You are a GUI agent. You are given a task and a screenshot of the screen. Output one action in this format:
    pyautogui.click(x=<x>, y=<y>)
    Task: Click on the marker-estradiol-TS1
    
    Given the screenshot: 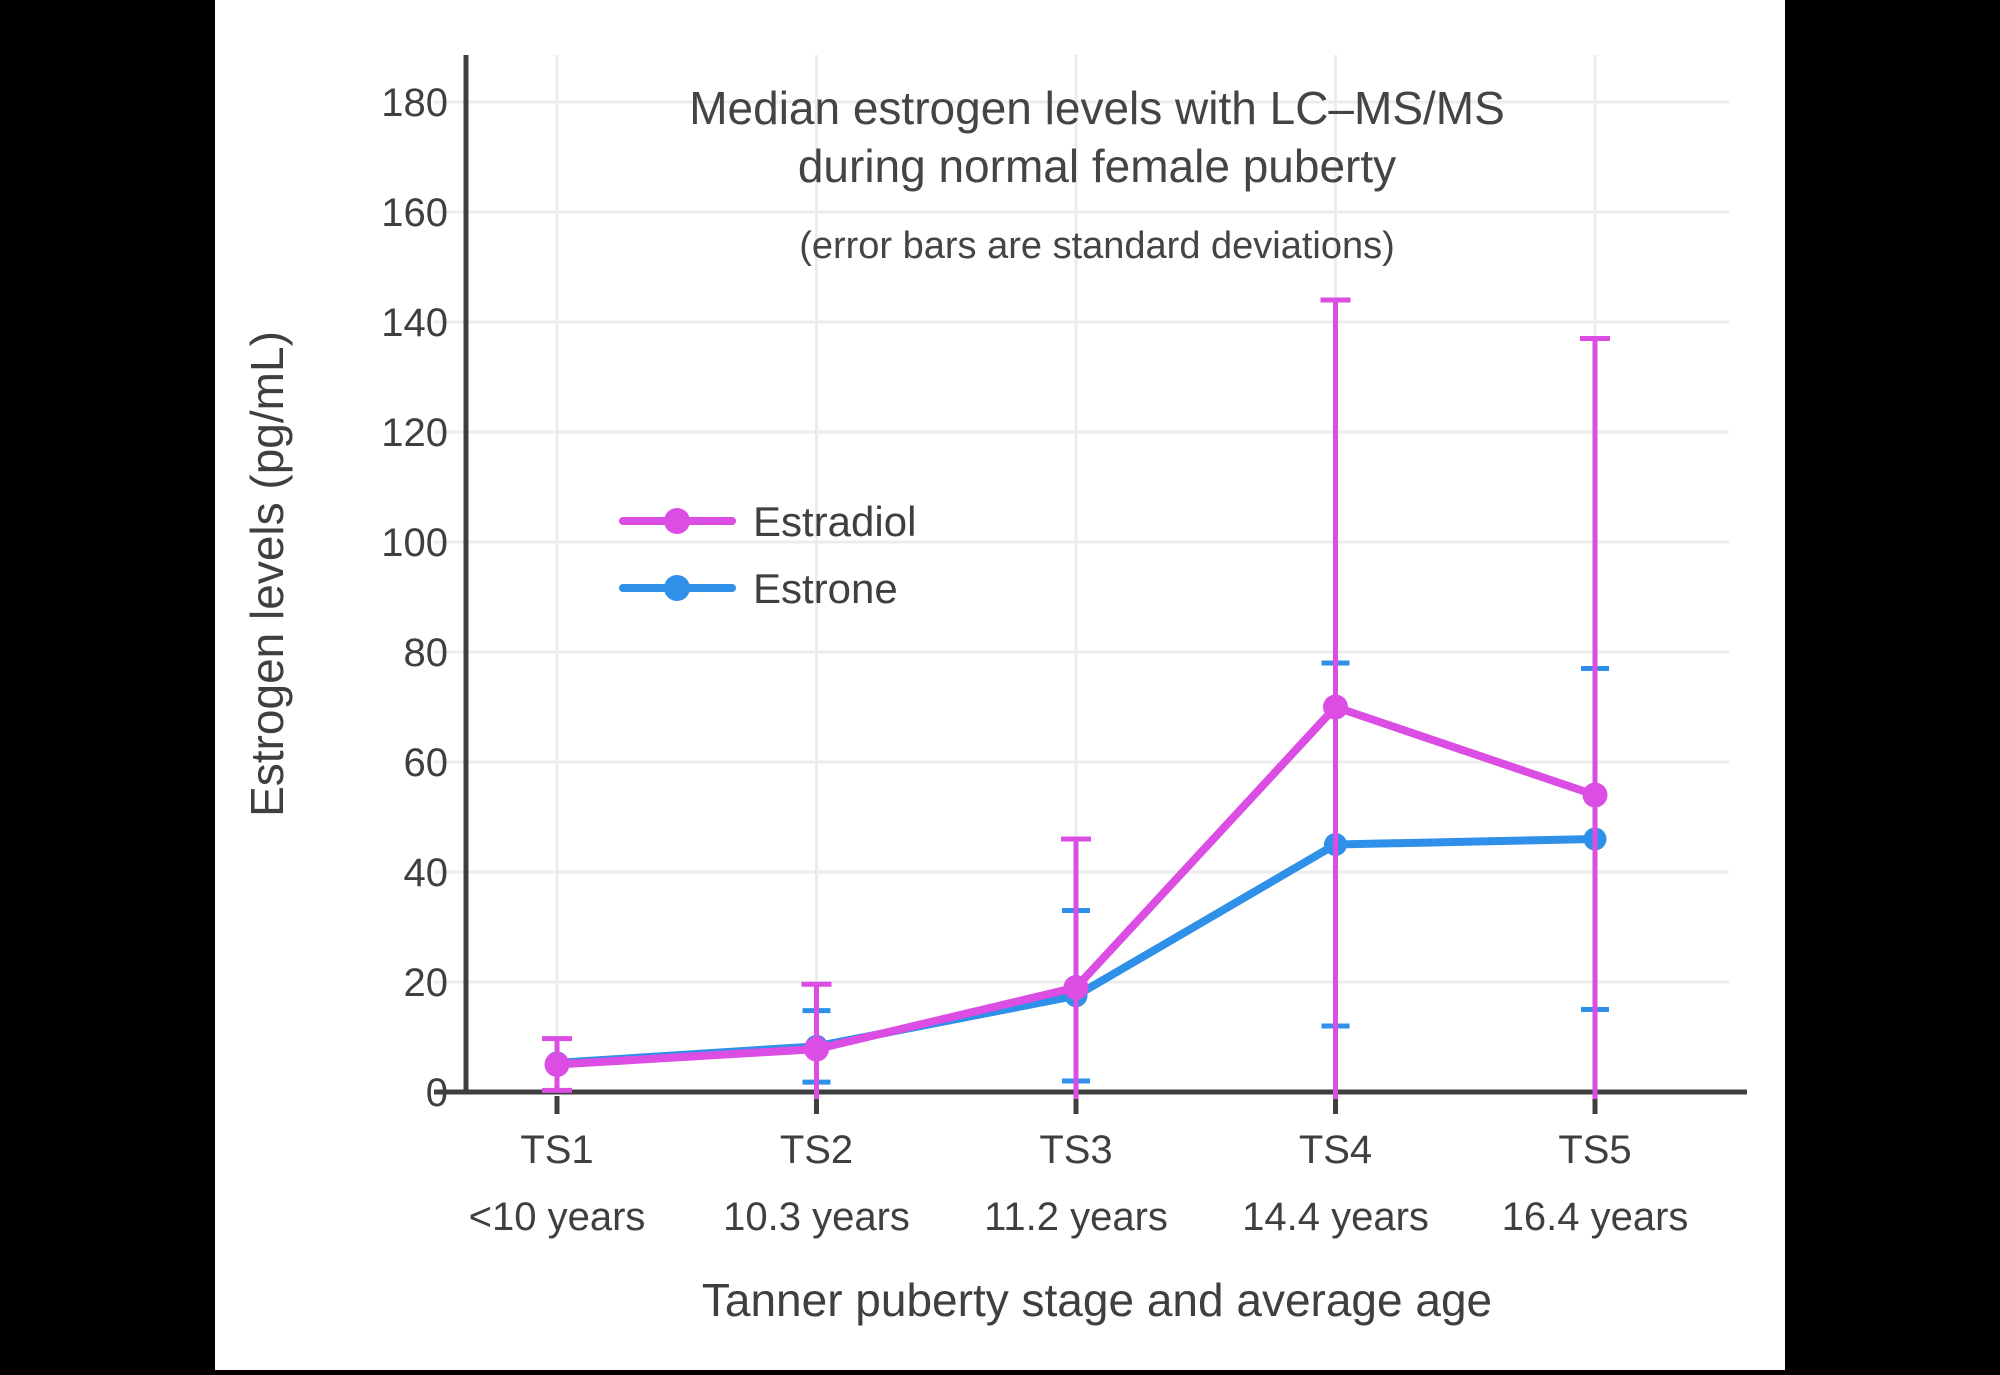 What is the action you would take?
    pyautogui.click(x=557, y=1064)
    